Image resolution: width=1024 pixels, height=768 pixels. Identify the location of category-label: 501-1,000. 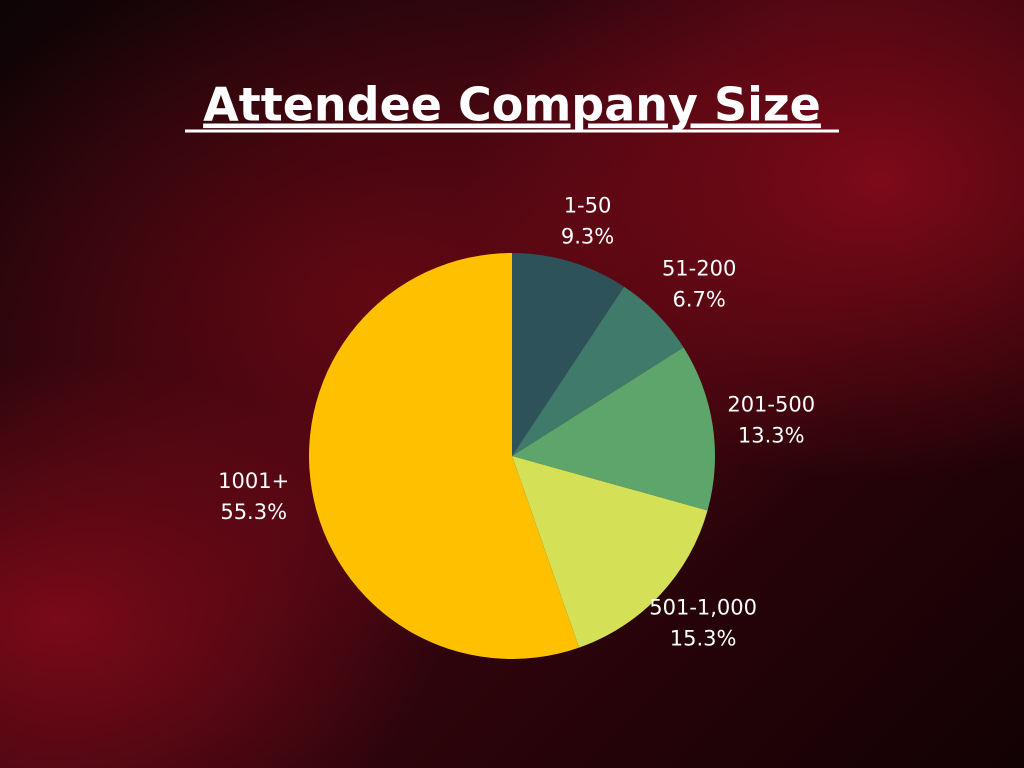
(703, 608).